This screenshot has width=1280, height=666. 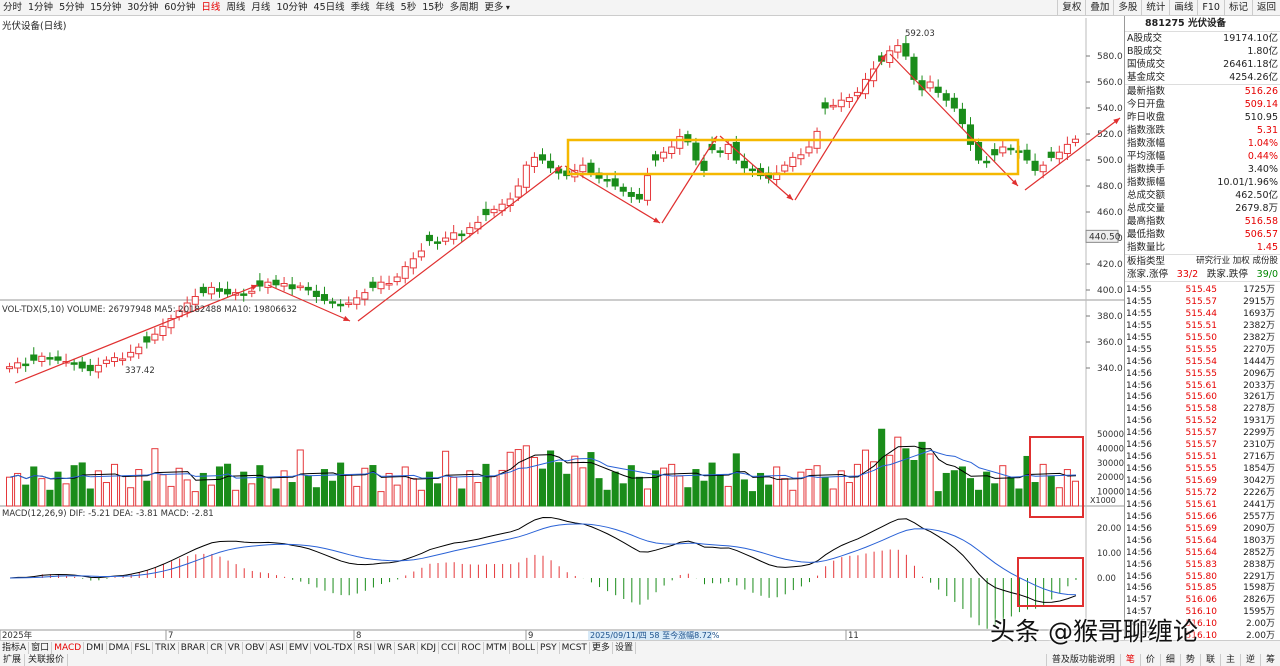 I want to click on indicator-tab: TRIX, so click(x=166, y=648).